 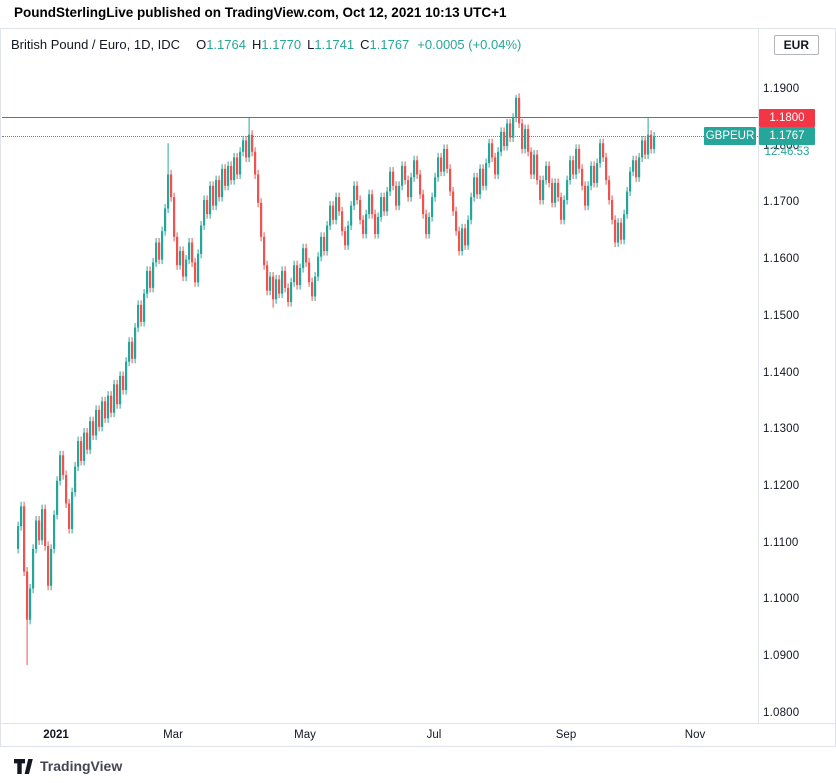 What do you see at coordinates (781, 316) in the screenshot?
I see `y-tick: 1.1500` at bounding box center [781, 316].